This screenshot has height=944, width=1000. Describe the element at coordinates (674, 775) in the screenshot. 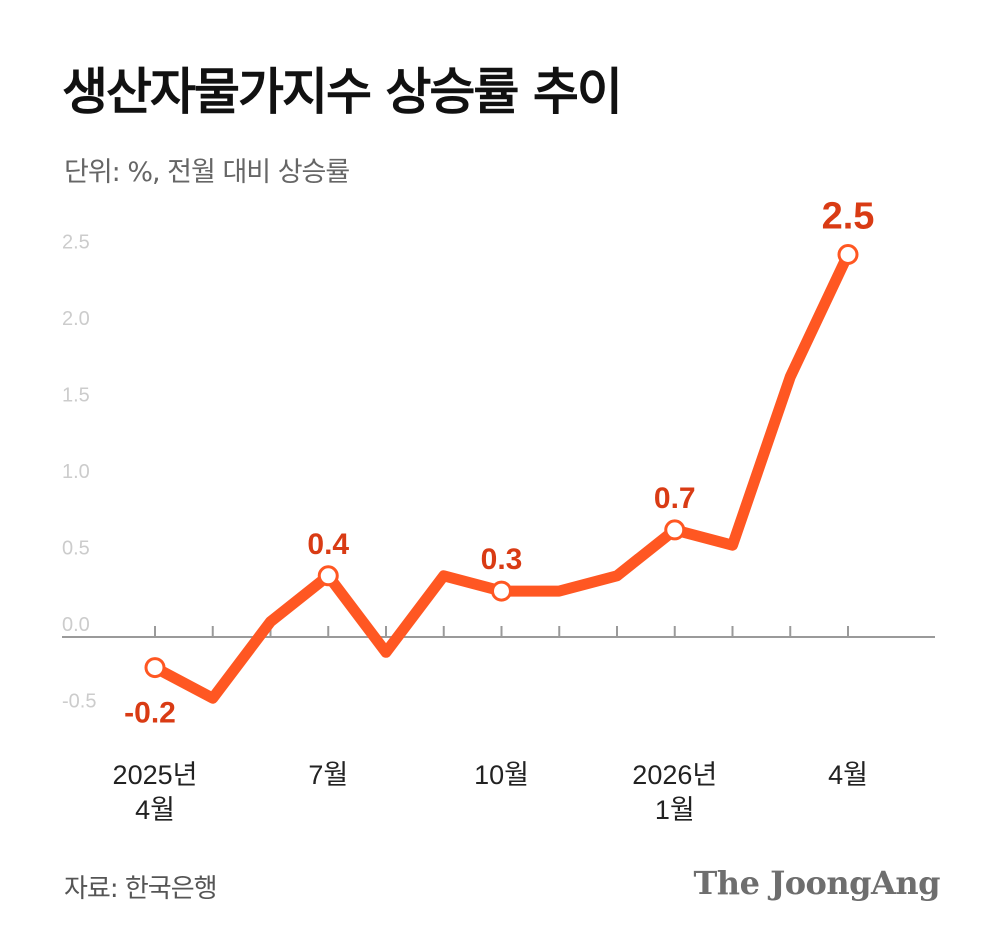

I see `x-tick-label-line: 2026년` at that location.